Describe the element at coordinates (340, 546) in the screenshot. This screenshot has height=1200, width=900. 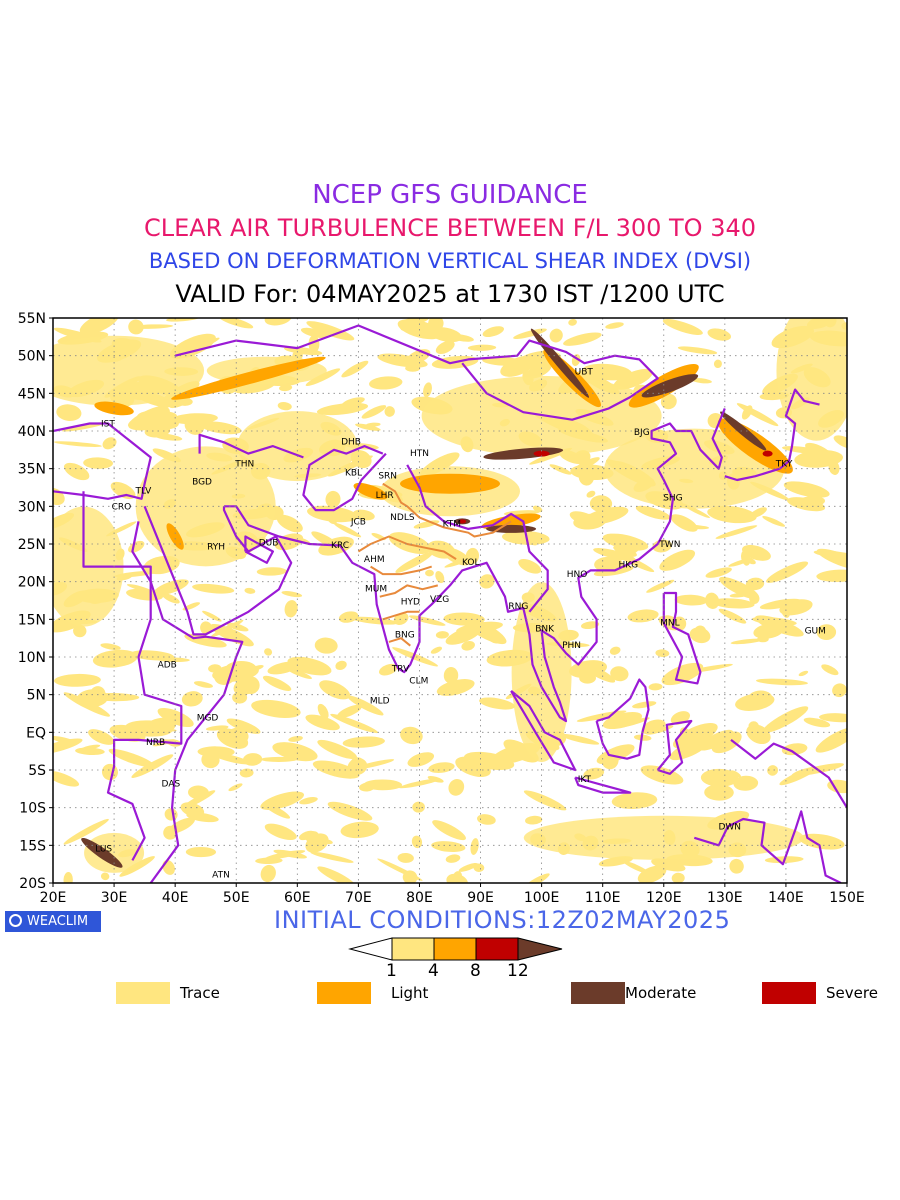
I see `station-krc: KRC` at that location.